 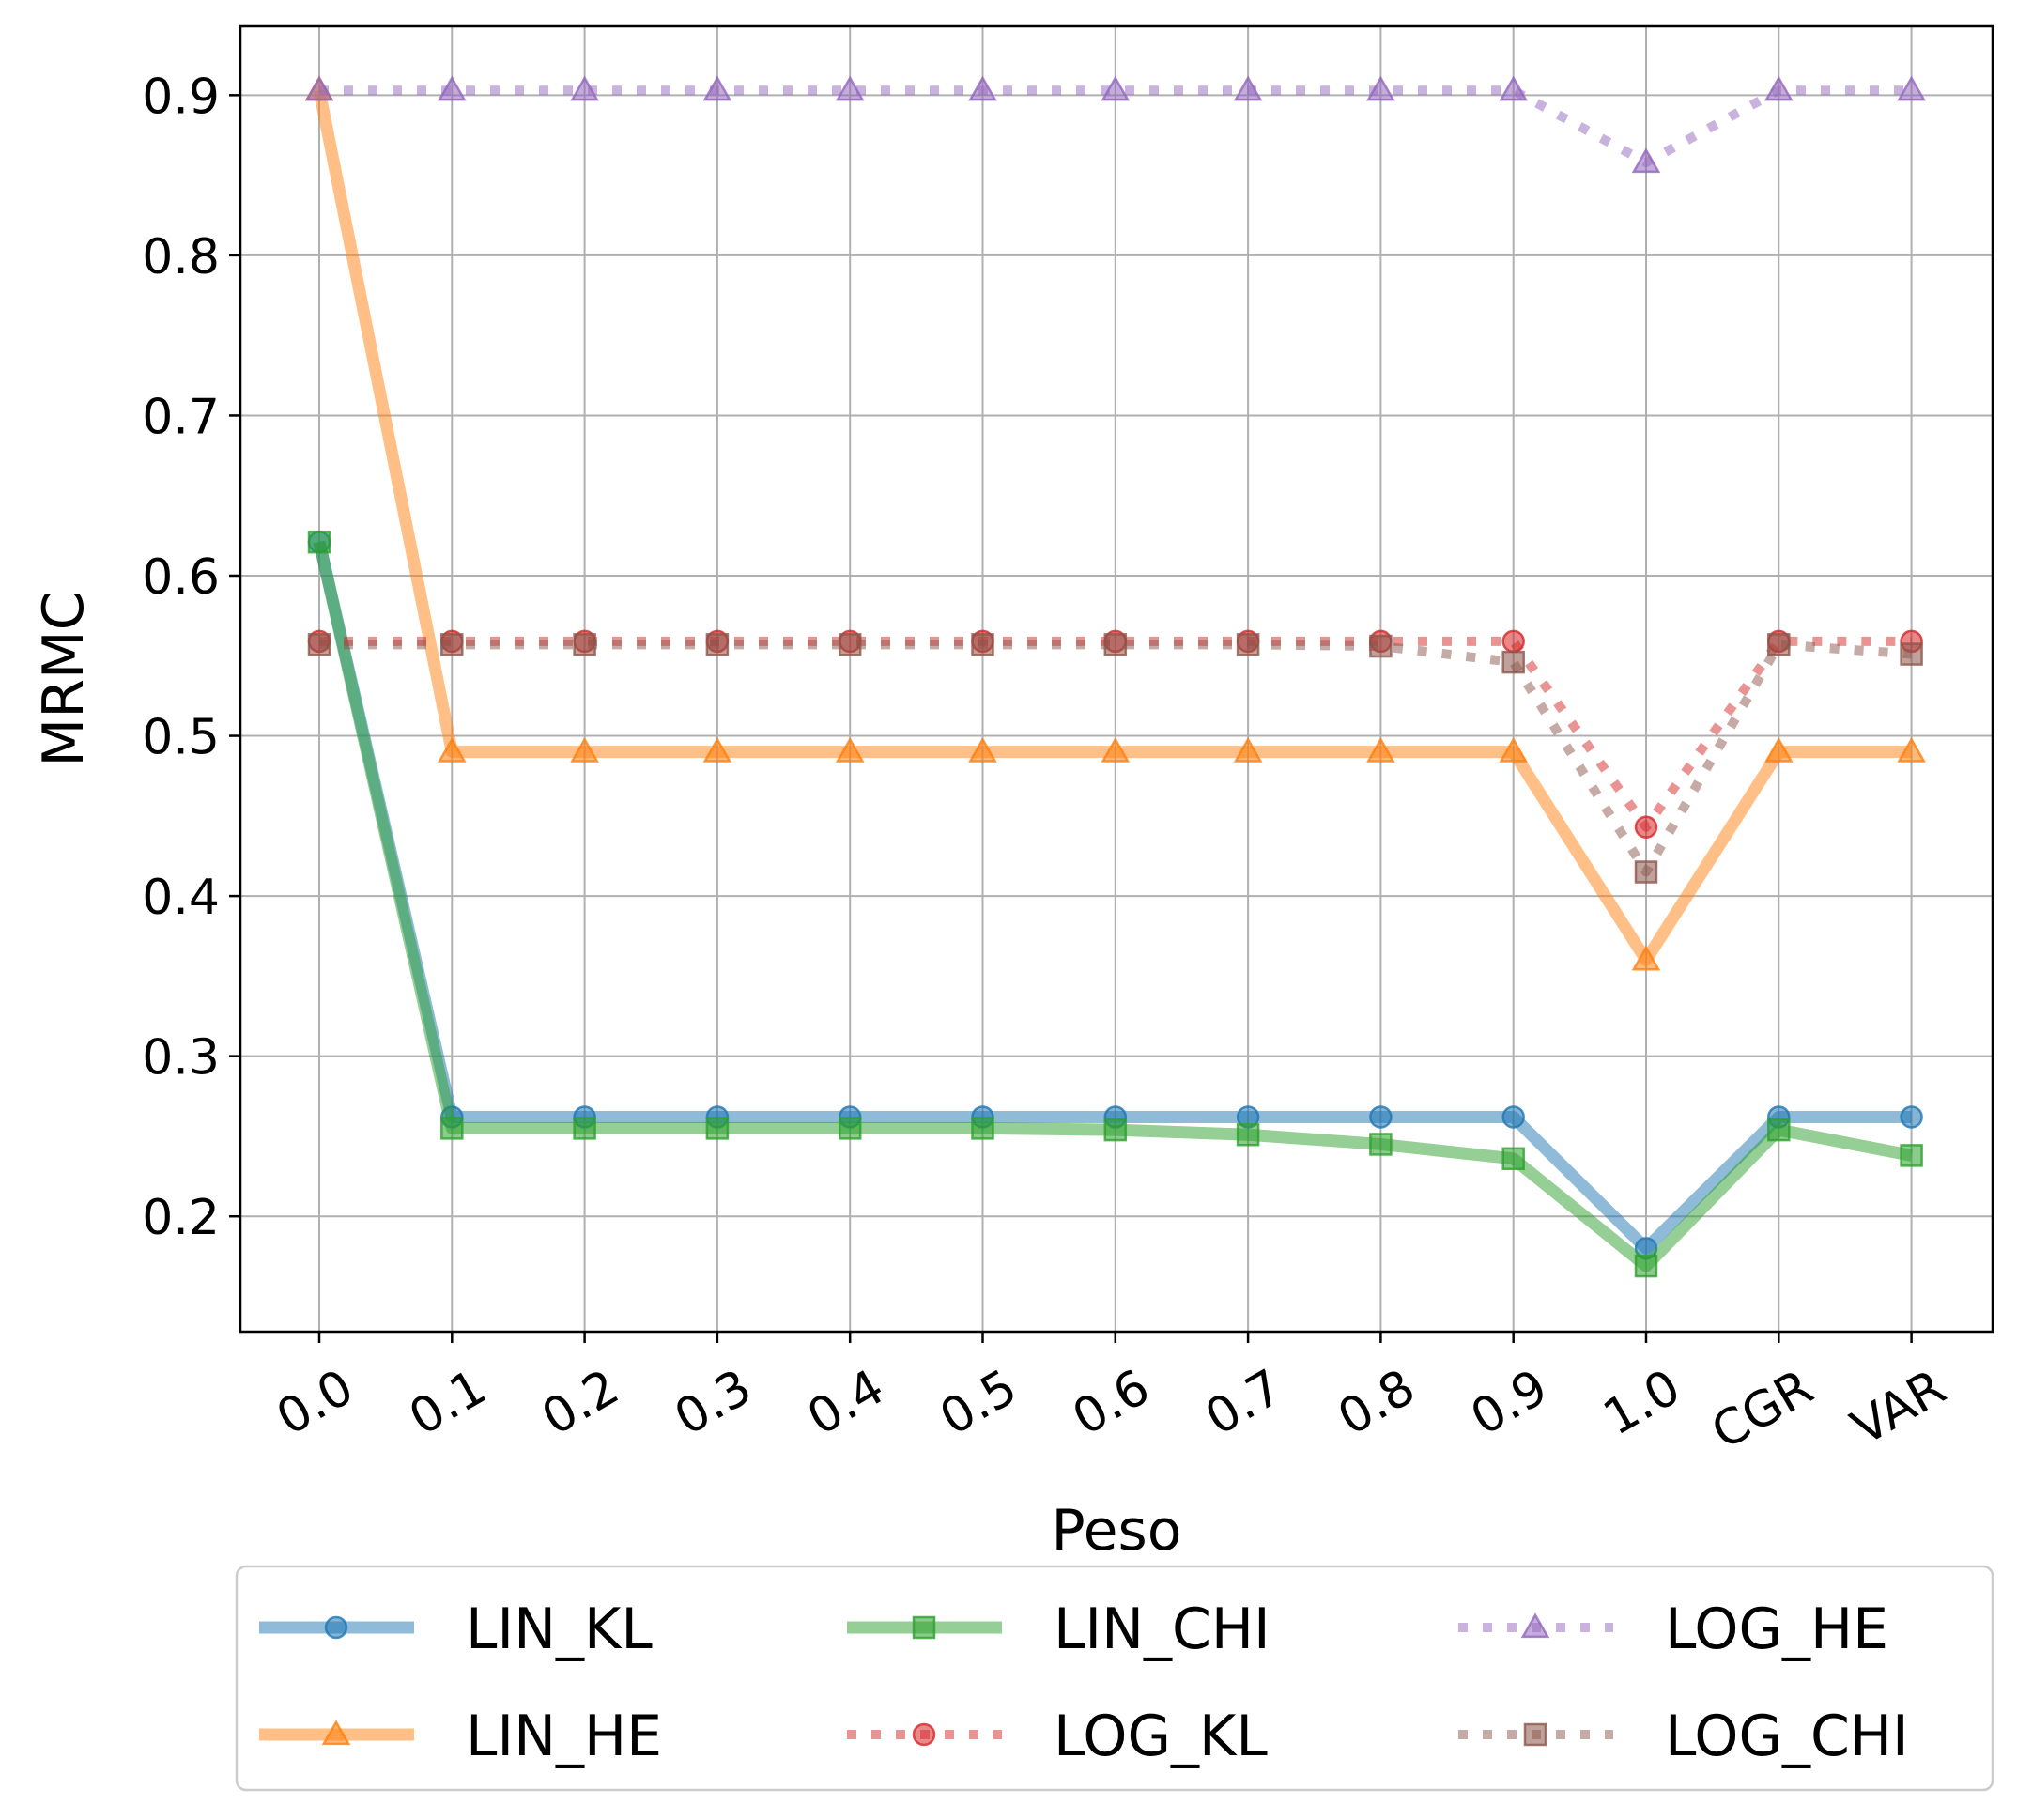 What do you see at coordinates (564, 1736) in the screenshot?
I see `legend-label-lin-he: LIN_HE` at bounding box center [564, 1736].